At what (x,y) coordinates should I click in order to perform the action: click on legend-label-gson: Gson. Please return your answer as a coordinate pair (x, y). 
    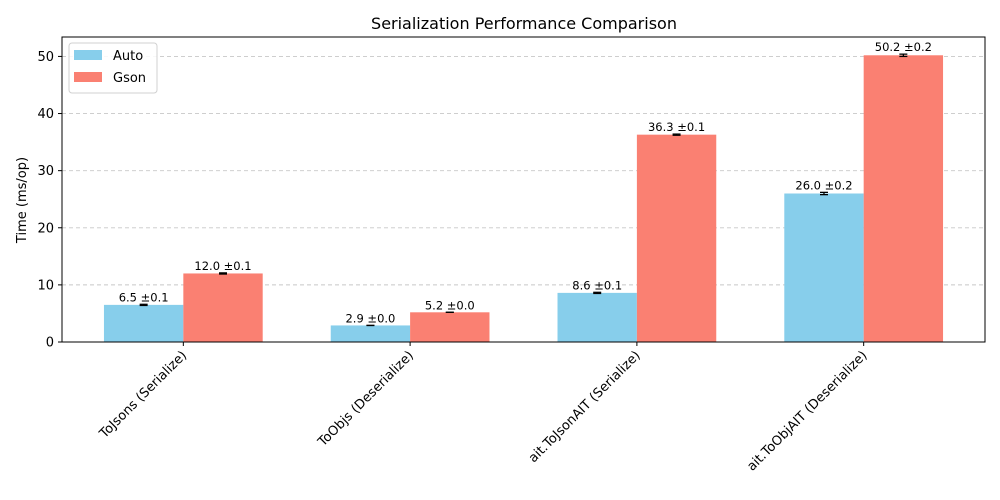
    Looking at the image, I should click on (129, 78).